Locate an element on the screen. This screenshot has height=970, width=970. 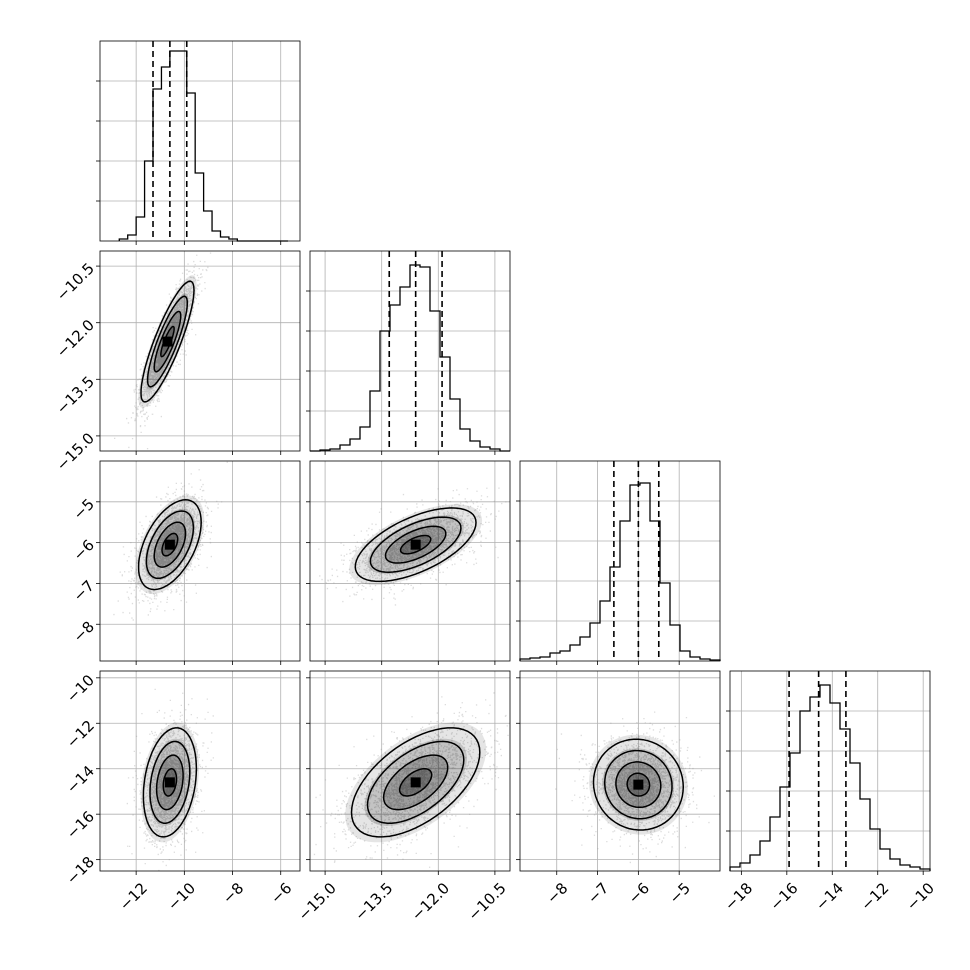
y-tick-label: −15.0 is located at coordinates (75, 451).